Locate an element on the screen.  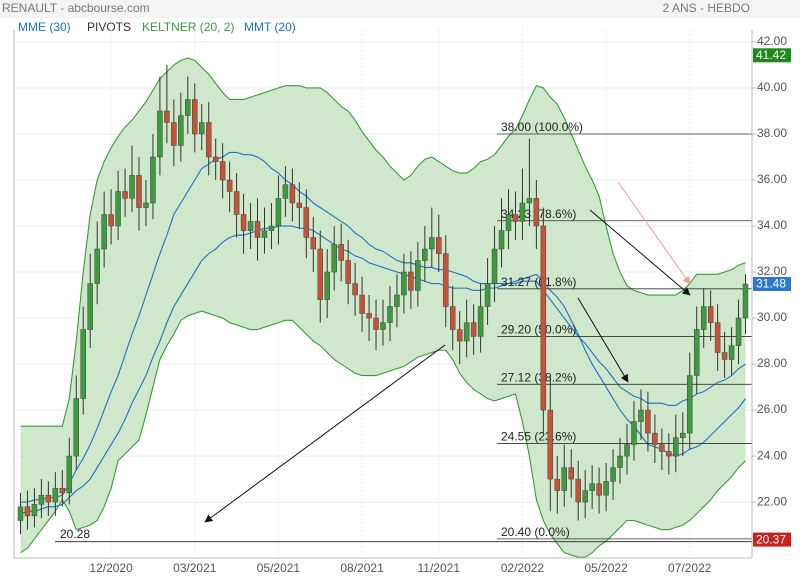
pivot-label: 31.27 (61.8%) is located at coordinates (538, 282).